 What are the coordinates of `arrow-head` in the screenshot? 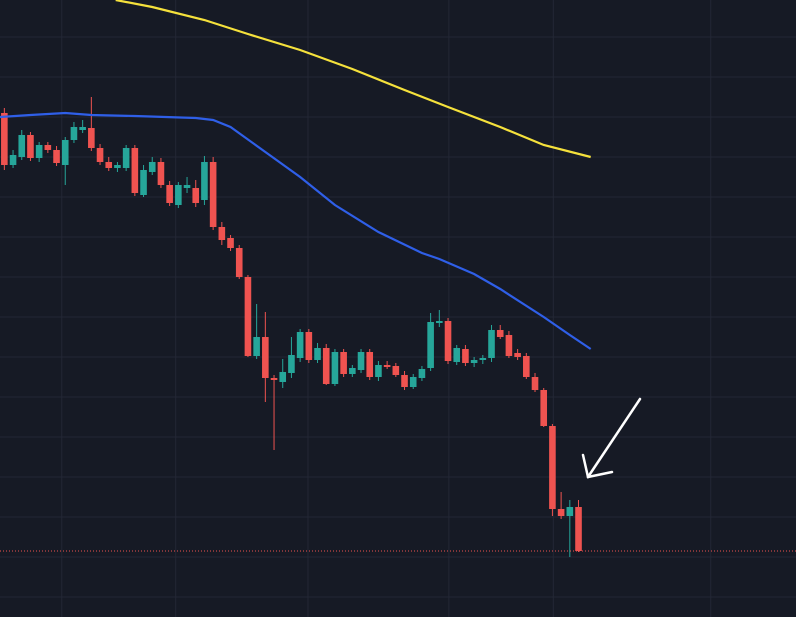 It's located at (597, 466).